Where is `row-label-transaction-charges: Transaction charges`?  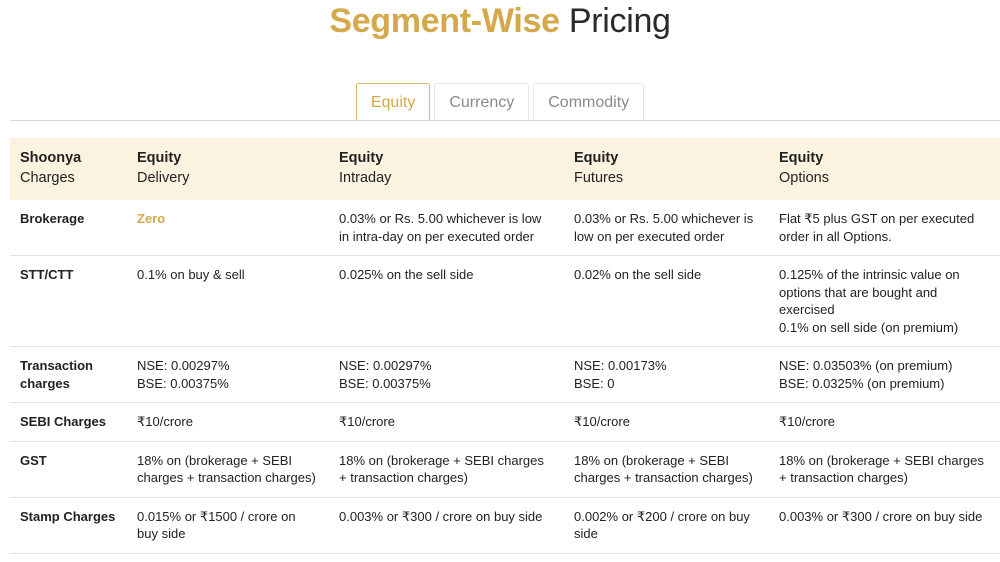 row-label-transaction-charges: Transaction charges is located at coordinates (68, 374).